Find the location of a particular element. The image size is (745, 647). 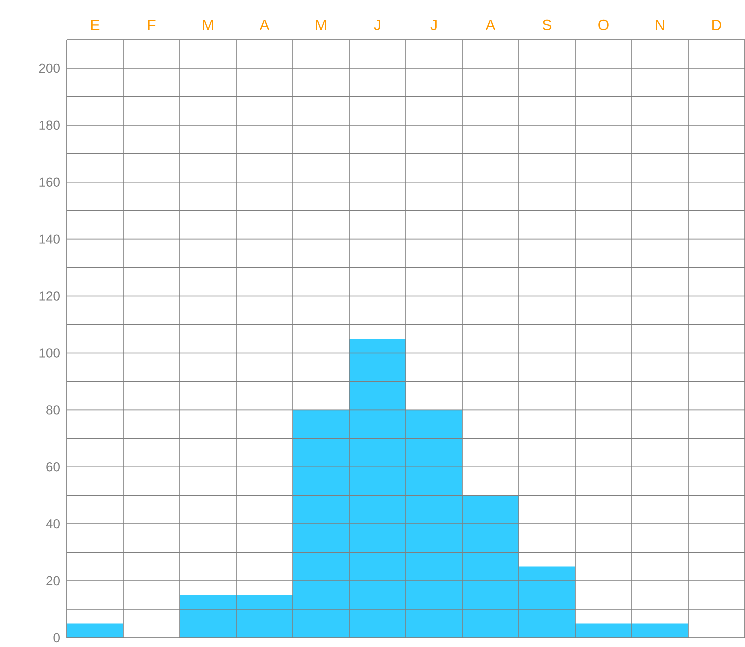

x-tick-label: S is located at coordinates (547, 25).